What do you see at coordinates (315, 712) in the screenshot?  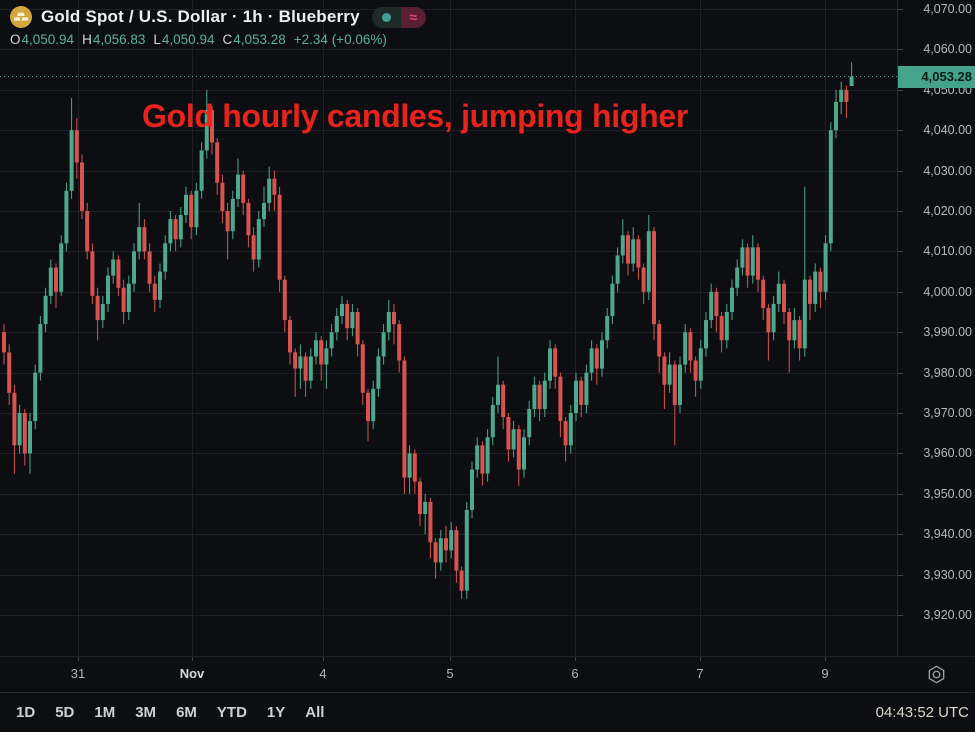 I see `range-button-all: All` at bounding box center [315, 712].